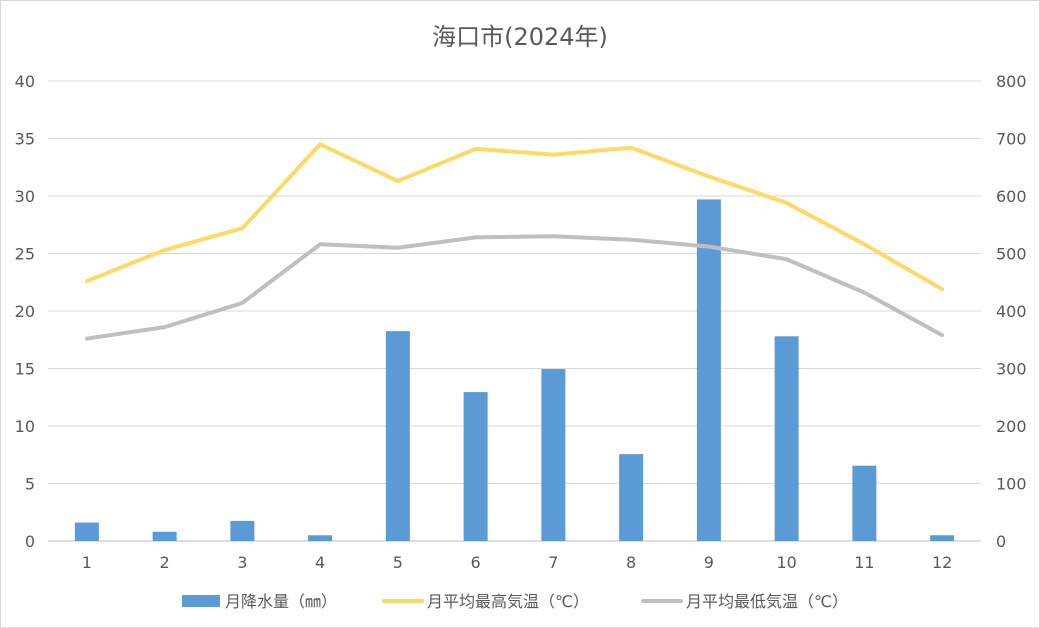  Describe the element at coordinates (242, 562) in the screenshot. I see `x-tick-label: 3` at that location.